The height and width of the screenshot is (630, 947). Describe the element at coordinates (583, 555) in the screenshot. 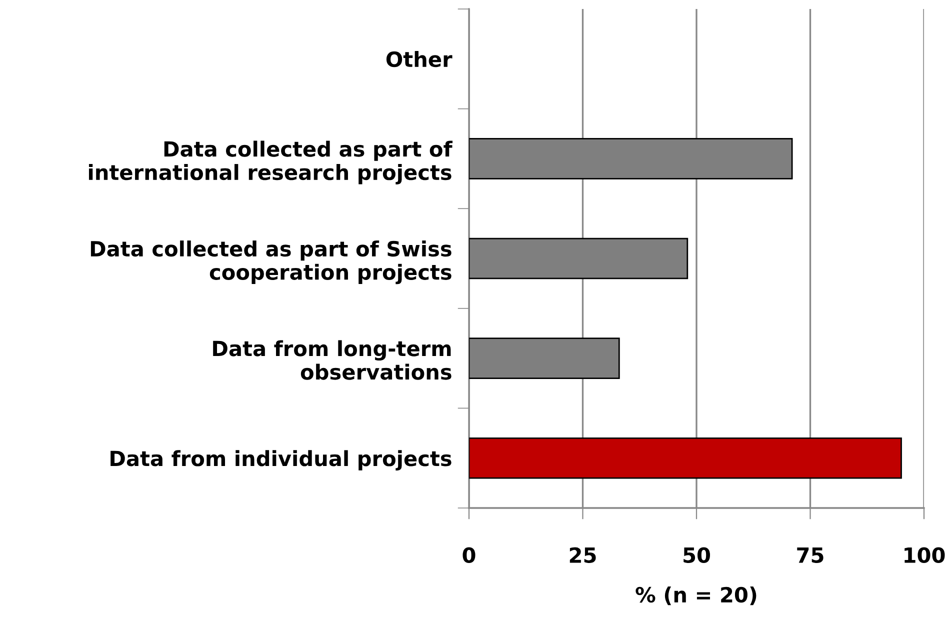

I see `x-tick-label: 25` at that location.